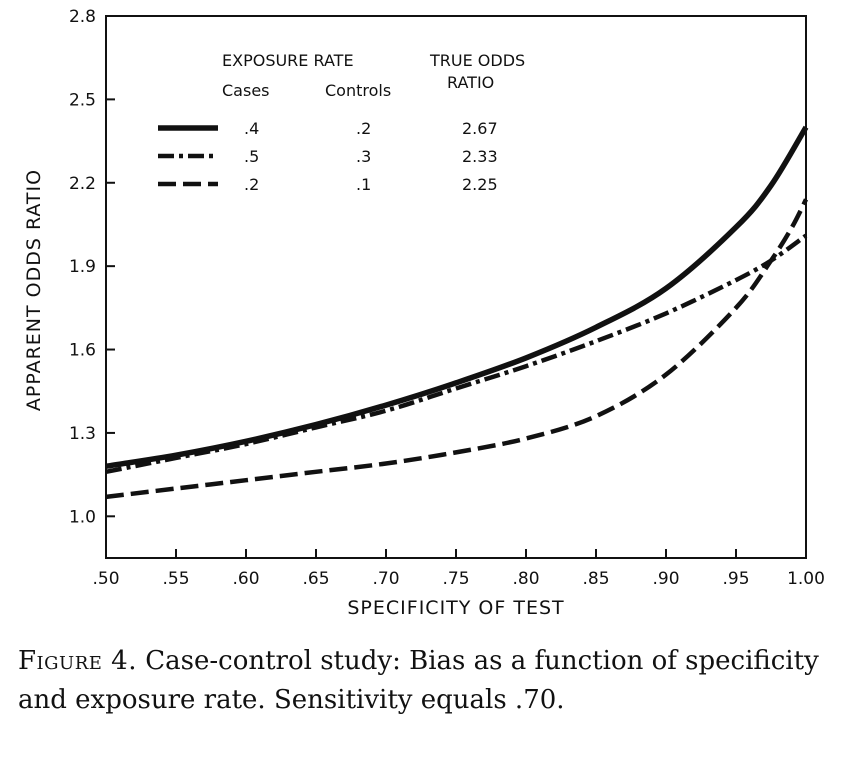 The height and width of the screenshot is (776, 844). I want to click on y-axis-title: APPARENT ODDS RATIO, so click(34, 290).